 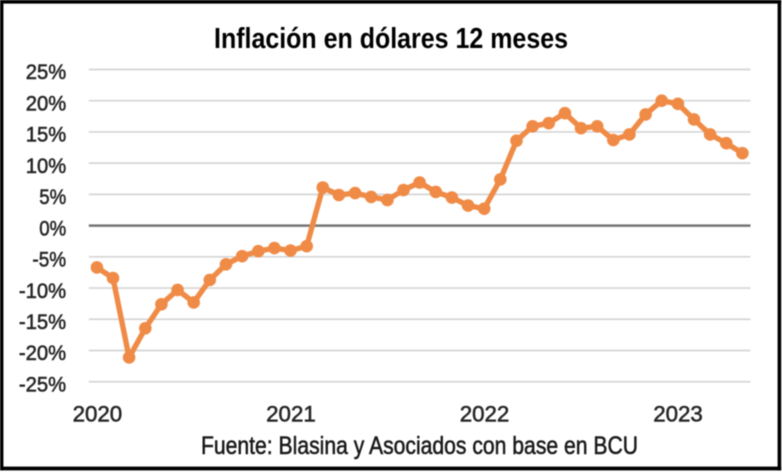 I want to click on svg-text: 25%, so click(x=46, y=72).